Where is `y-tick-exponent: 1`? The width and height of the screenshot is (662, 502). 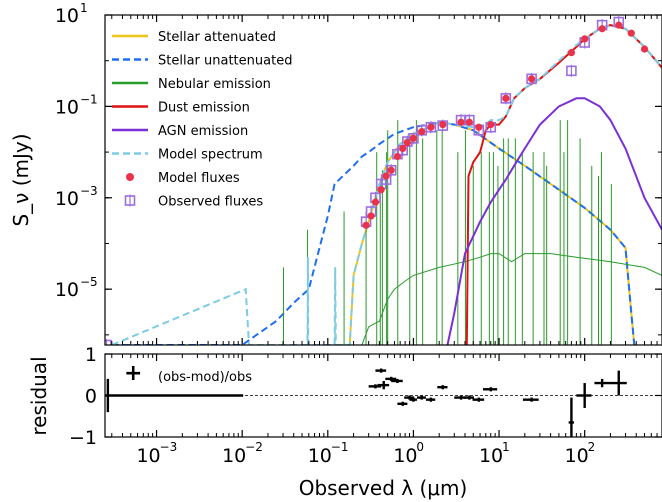 y-tick-exponent: 1 is located at coordinates (84, 8).